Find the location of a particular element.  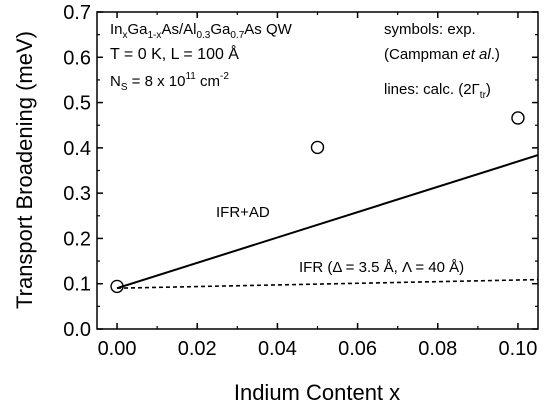

x-tick-label: 0.00 is located at coordinates (117, 349).